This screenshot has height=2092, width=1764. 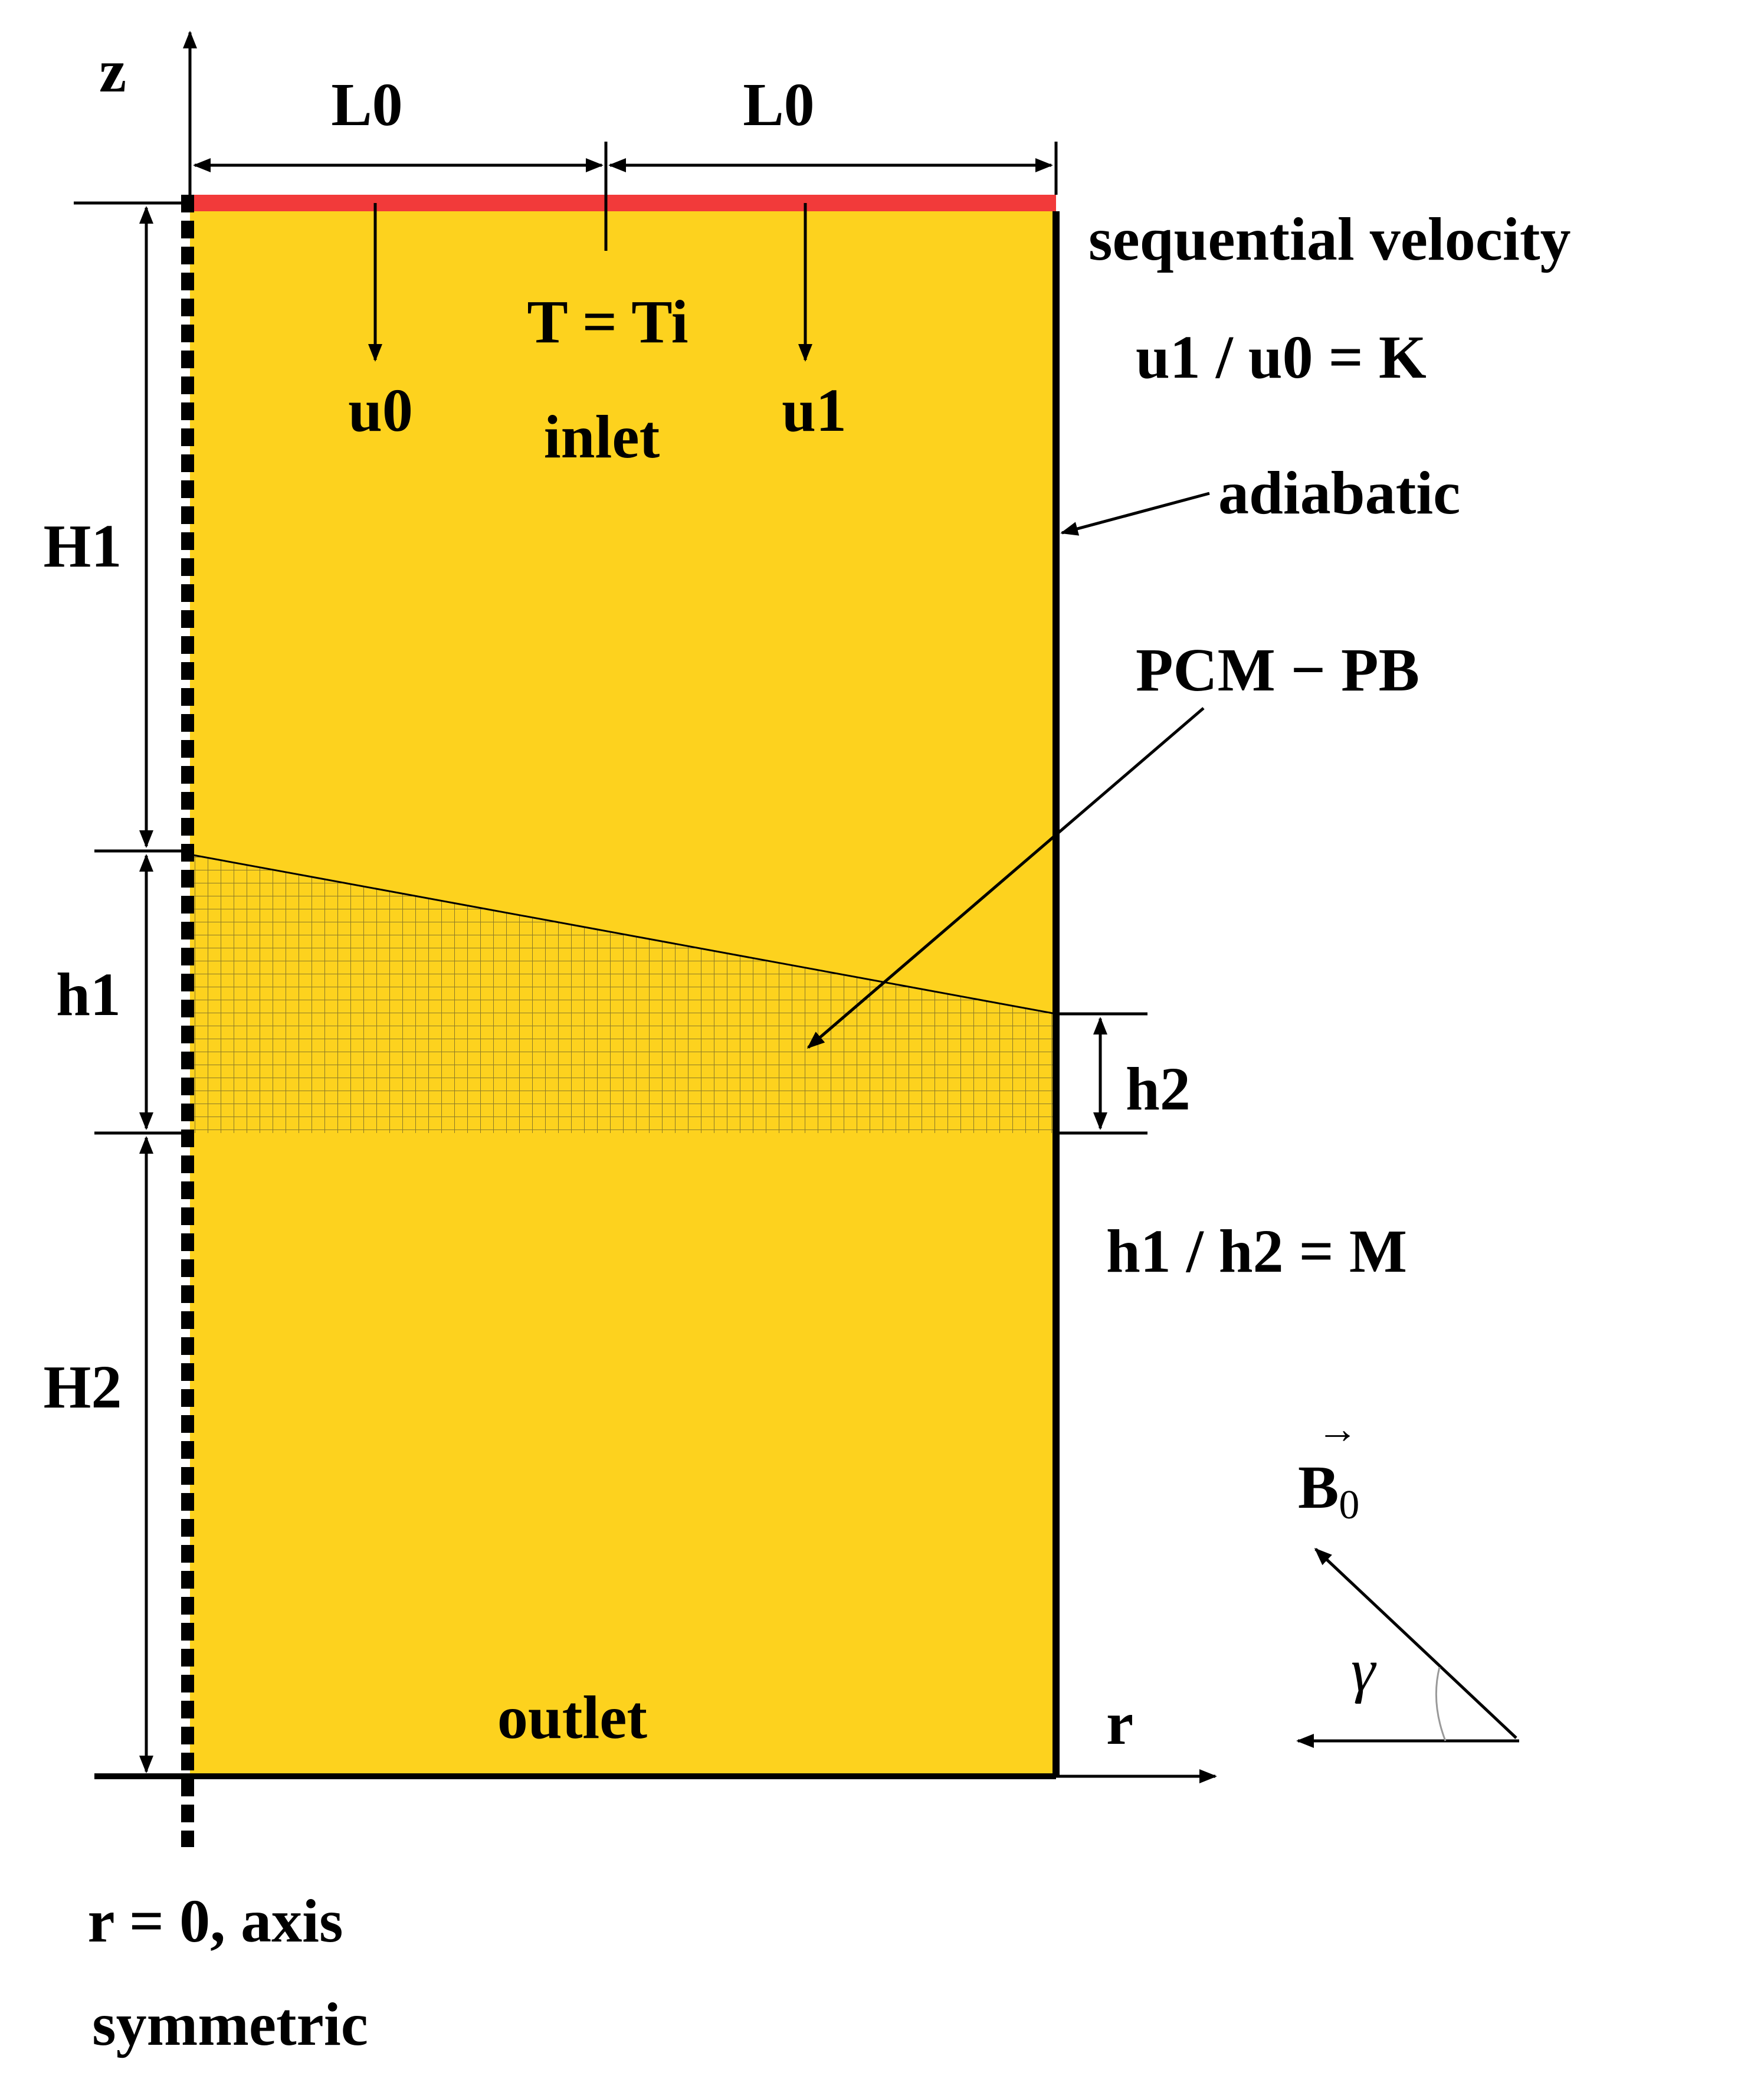 I want to click on L0-right-label: L0, so click(x=778, y=105).